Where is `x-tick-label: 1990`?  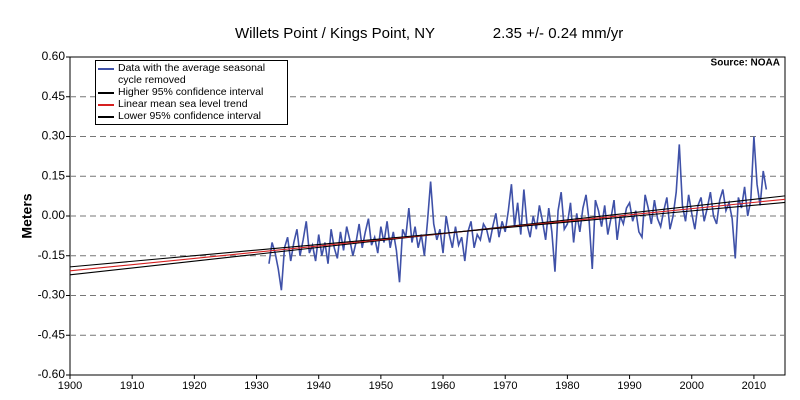
x-tick-label: 1990 is located at coordinates (629, 386).